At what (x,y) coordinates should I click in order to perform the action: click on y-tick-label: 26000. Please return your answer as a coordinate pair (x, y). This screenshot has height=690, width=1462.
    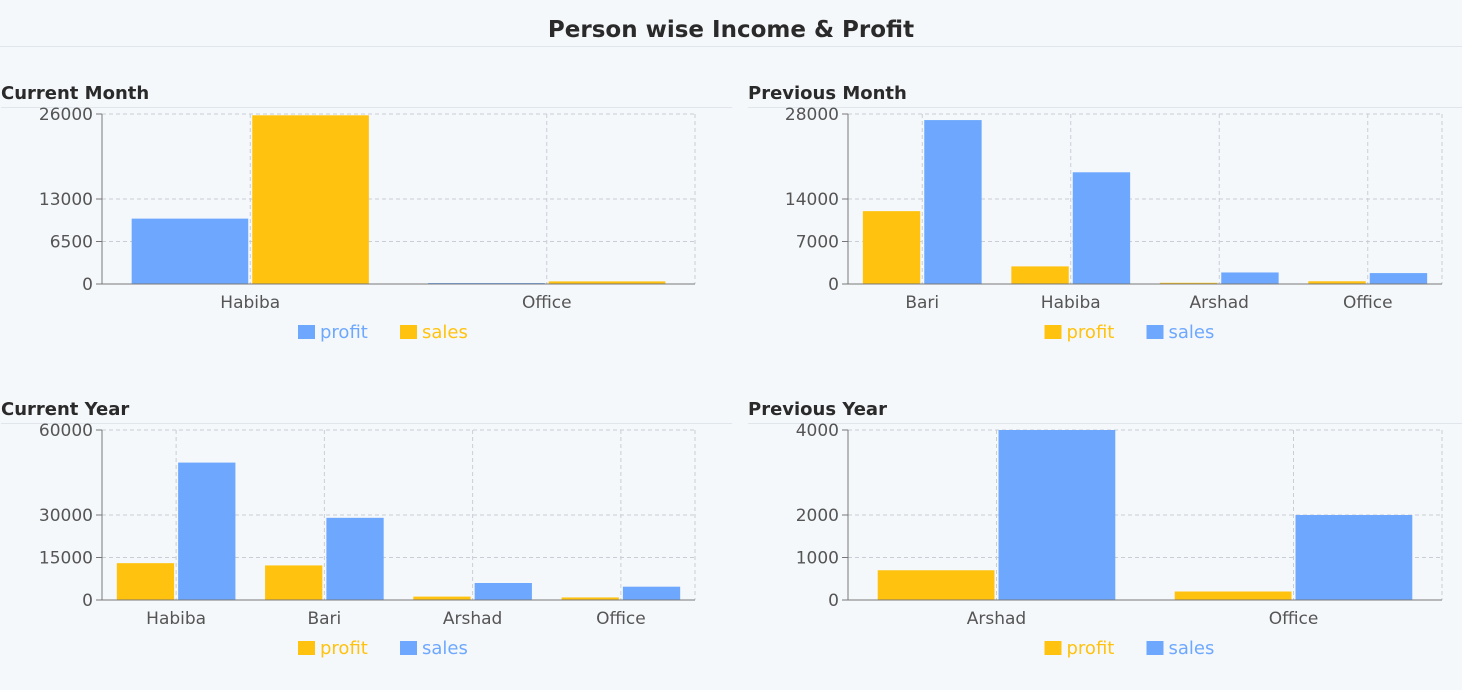
    Looking at the image, I should click on (66, 115).